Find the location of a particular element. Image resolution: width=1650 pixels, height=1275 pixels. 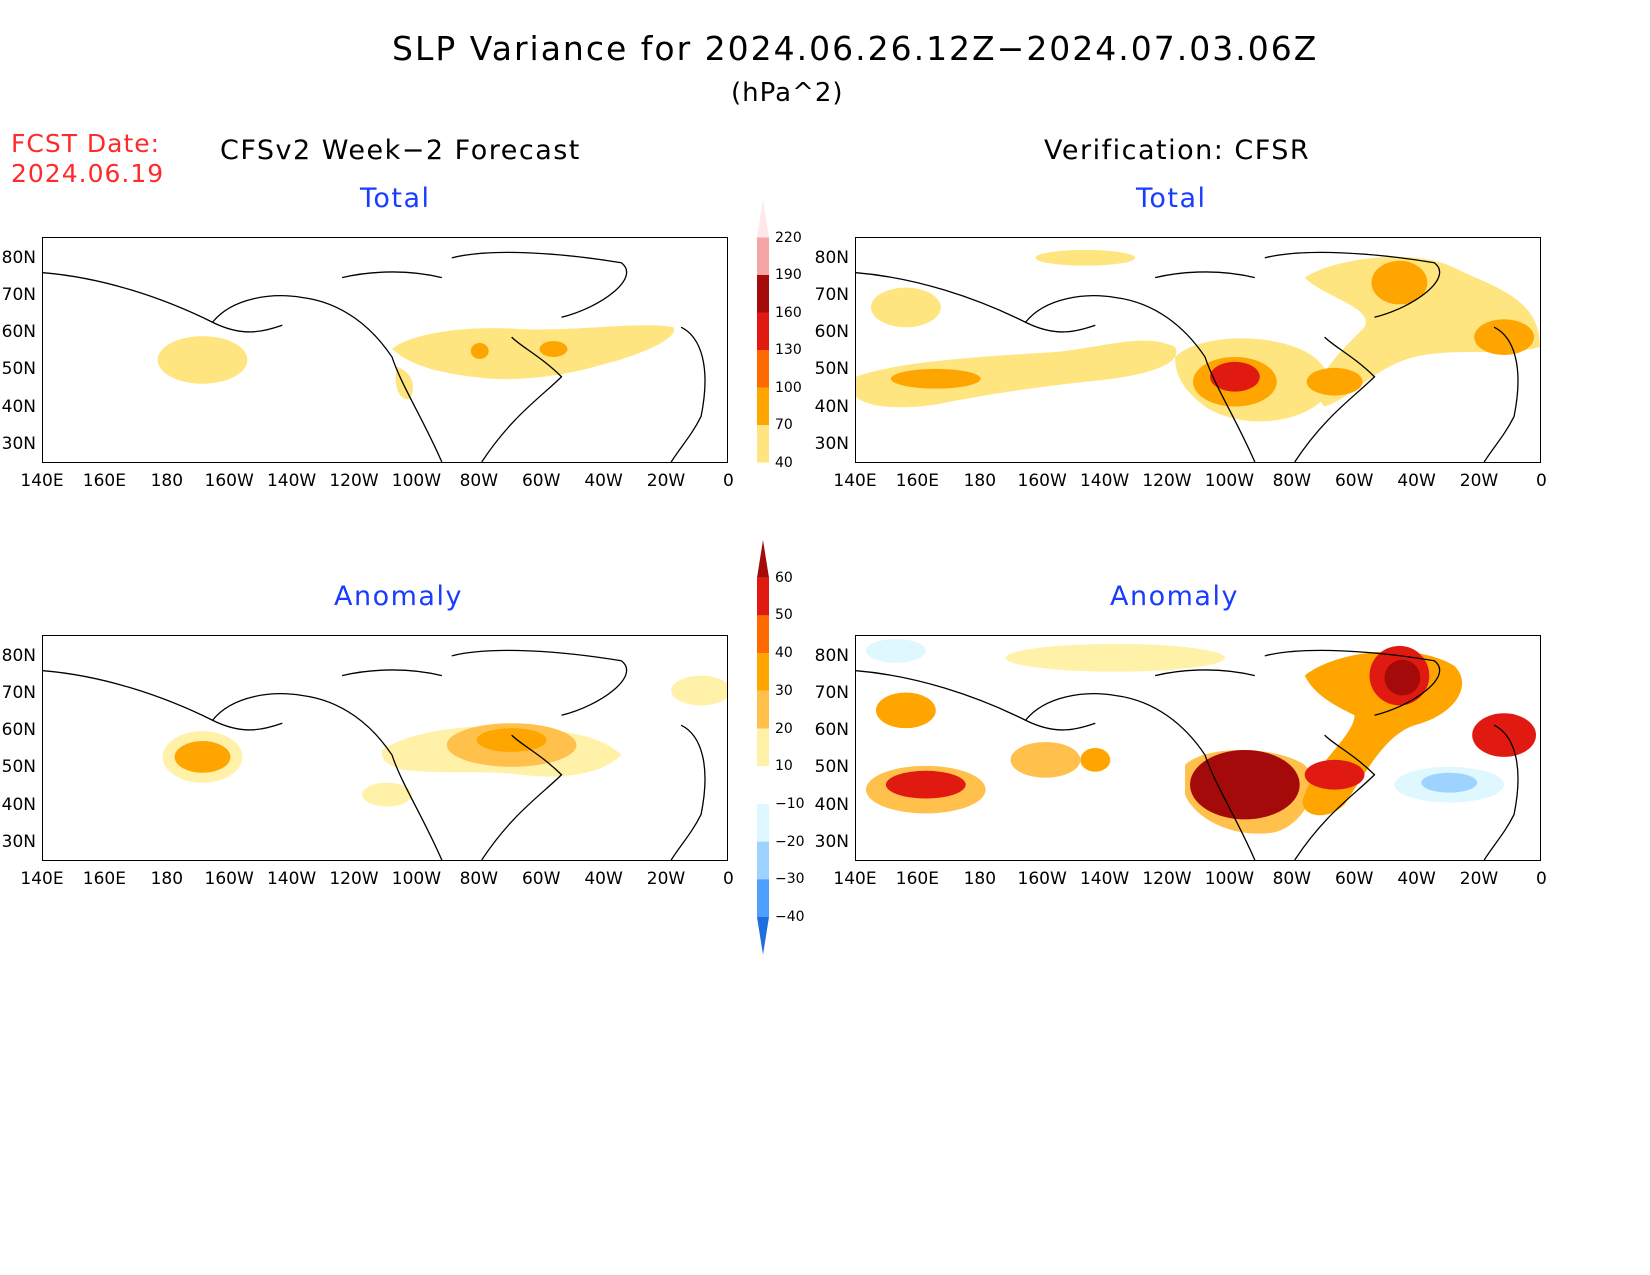

colorbar-level-label: 60 is located at coordinates (784, 577).